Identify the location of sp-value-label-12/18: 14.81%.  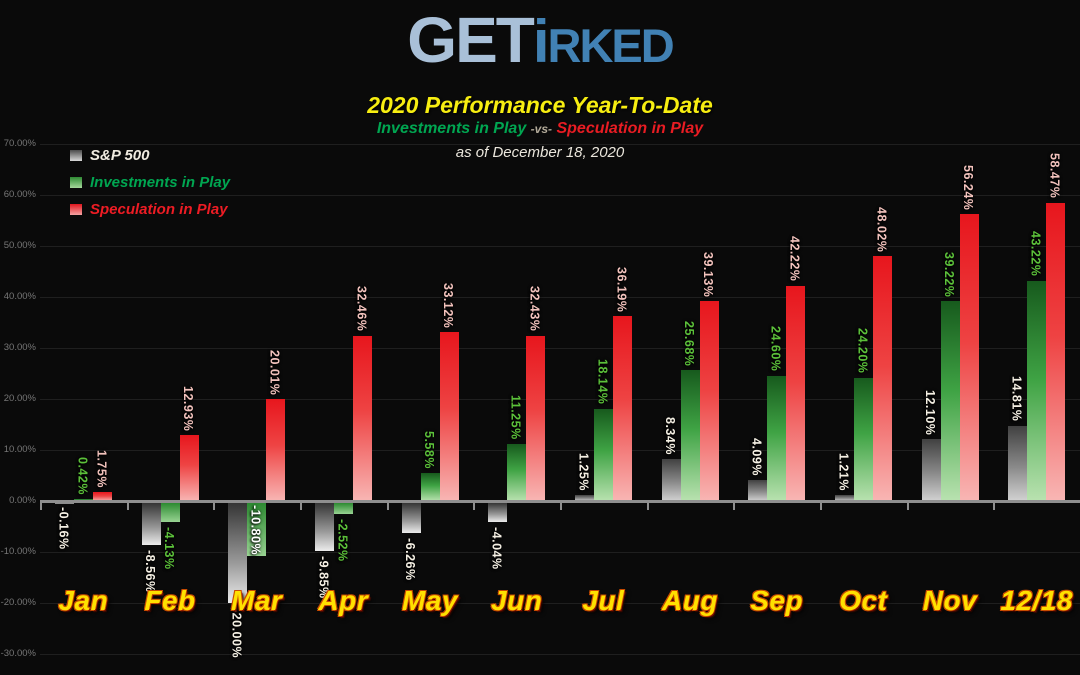
(1016, 399).